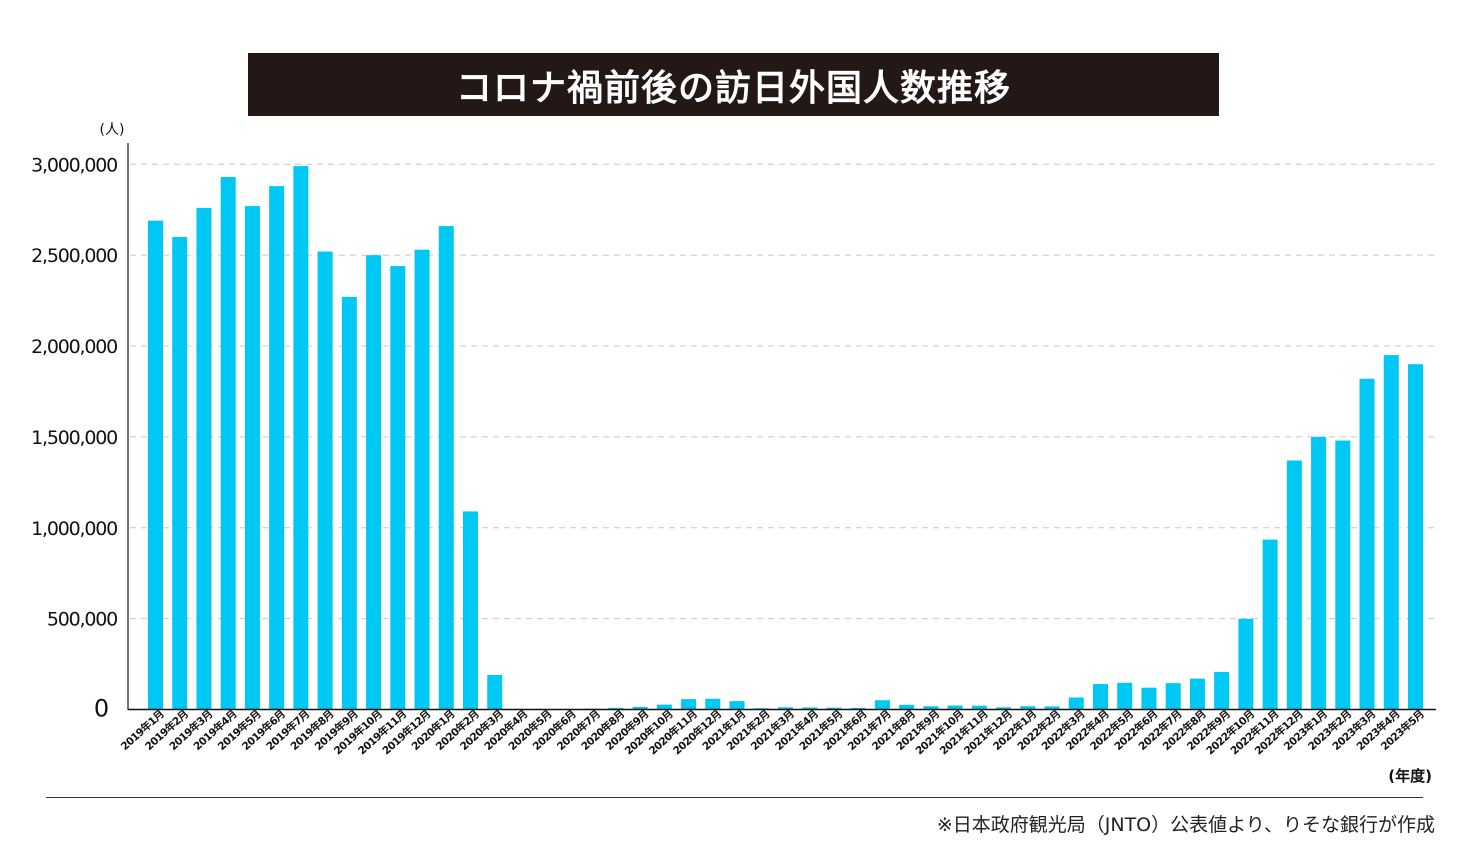  I want to click on y-tick-label: 1,500,000, so click(74, 438).